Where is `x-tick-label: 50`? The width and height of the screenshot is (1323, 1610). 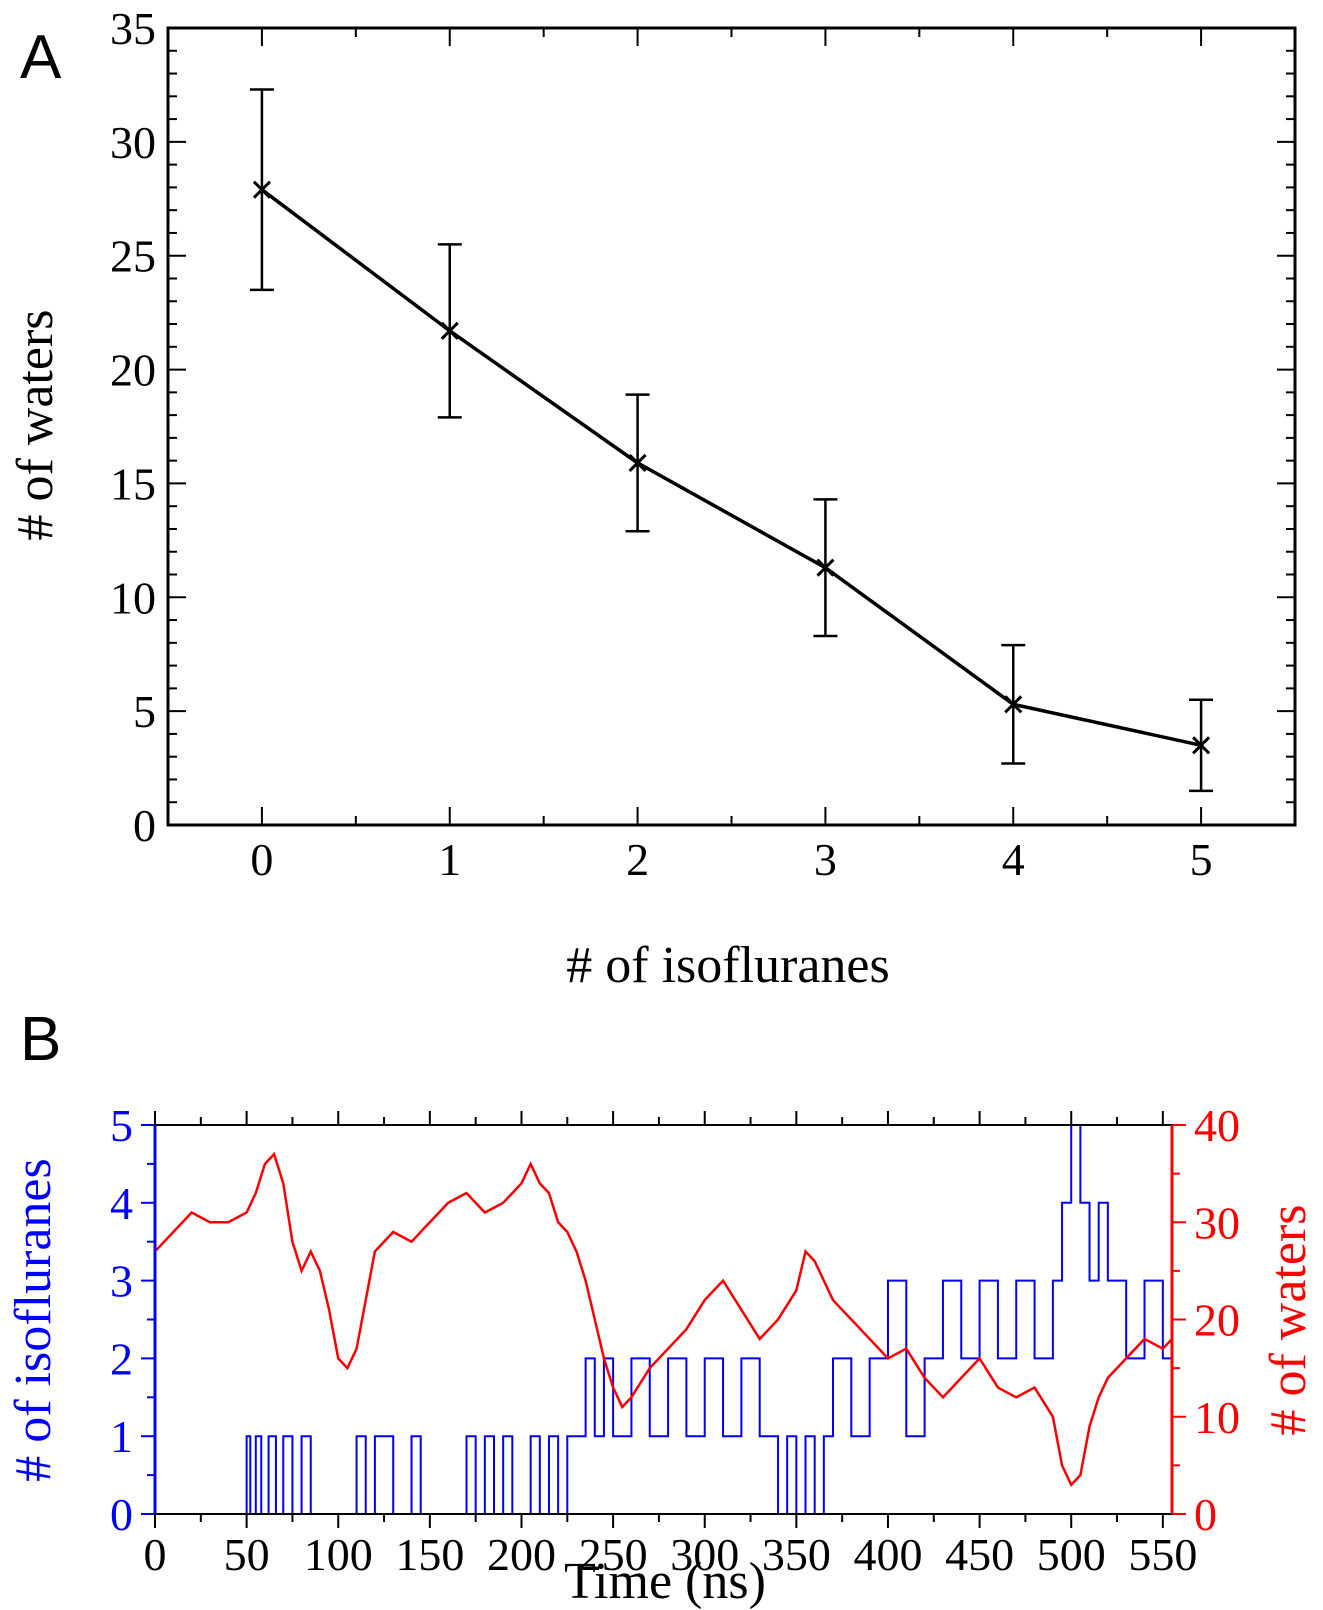 x-tick-label: 50 is located at coordinates (247, 1554).